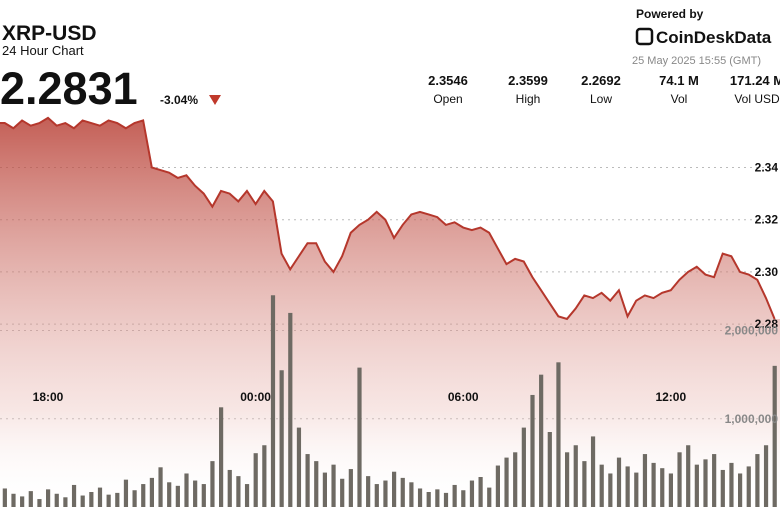 The image size is (780, 507). What do you see at coordinates (679, 99) in the screenshot?
I see `stat-label: Vol` at bounding box center [679, 99].